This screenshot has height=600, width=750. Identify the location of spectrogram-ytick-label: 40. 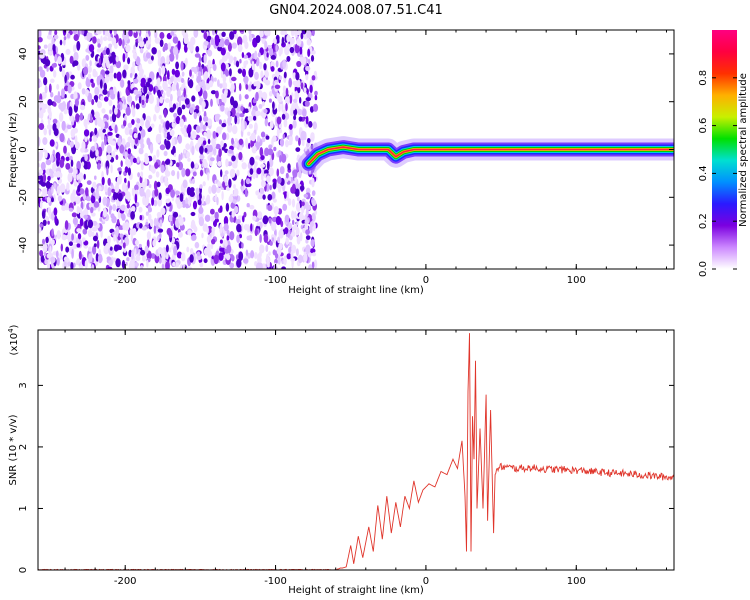
(23, 54).